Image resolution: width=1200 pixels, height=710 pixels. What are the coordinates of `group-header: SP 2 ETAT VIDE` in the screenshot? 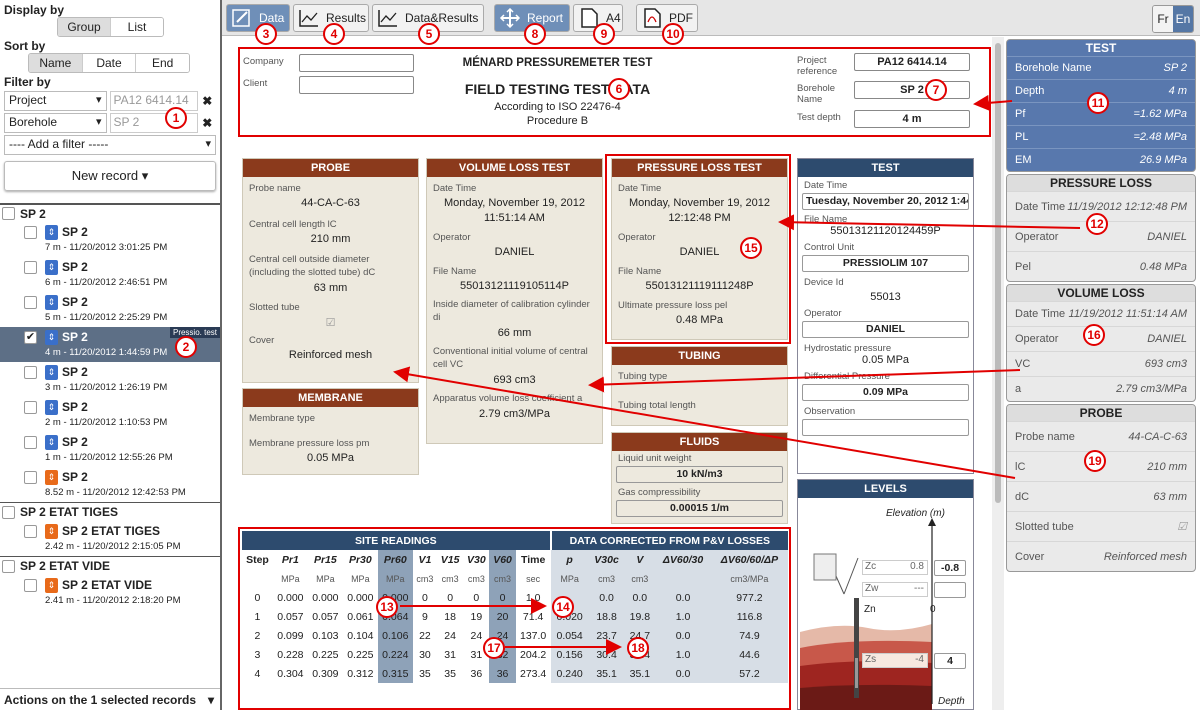 It's located at (110, 565).